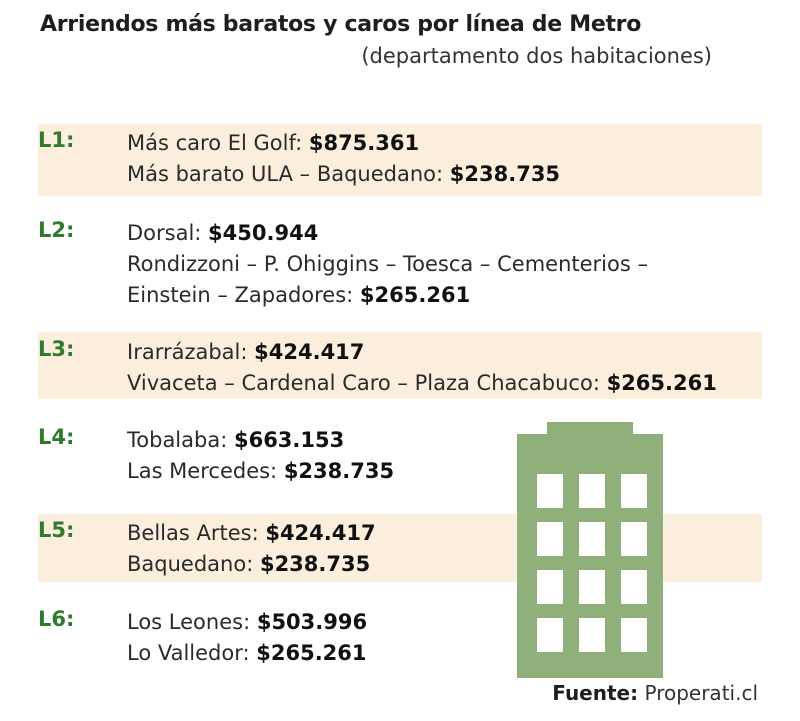 The height and width of the screenshot is (721, 800). What do you see at coordinates (312, 622) in the screenshot?
I see `entry-price: $503.996` at bounding box center [312, 622].